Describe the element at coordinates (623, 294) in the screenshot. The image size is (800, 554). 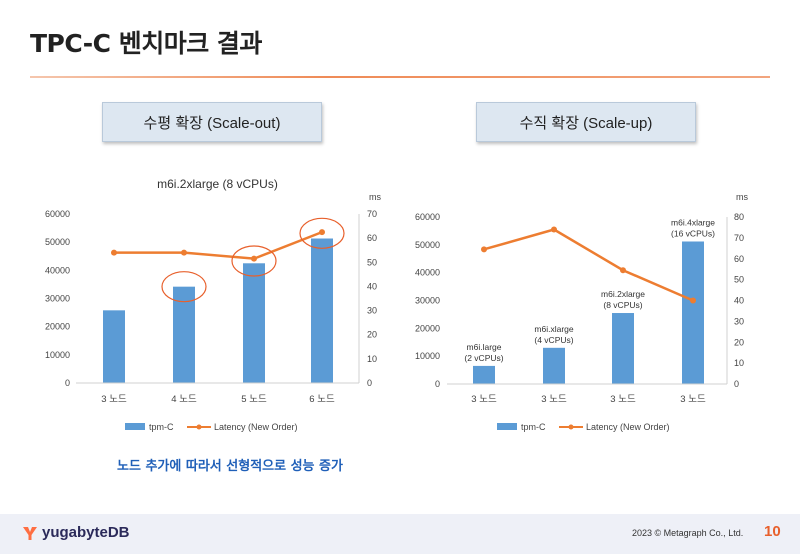
I see `scaleup-bar-label: m6i.2xlarge` at that location.